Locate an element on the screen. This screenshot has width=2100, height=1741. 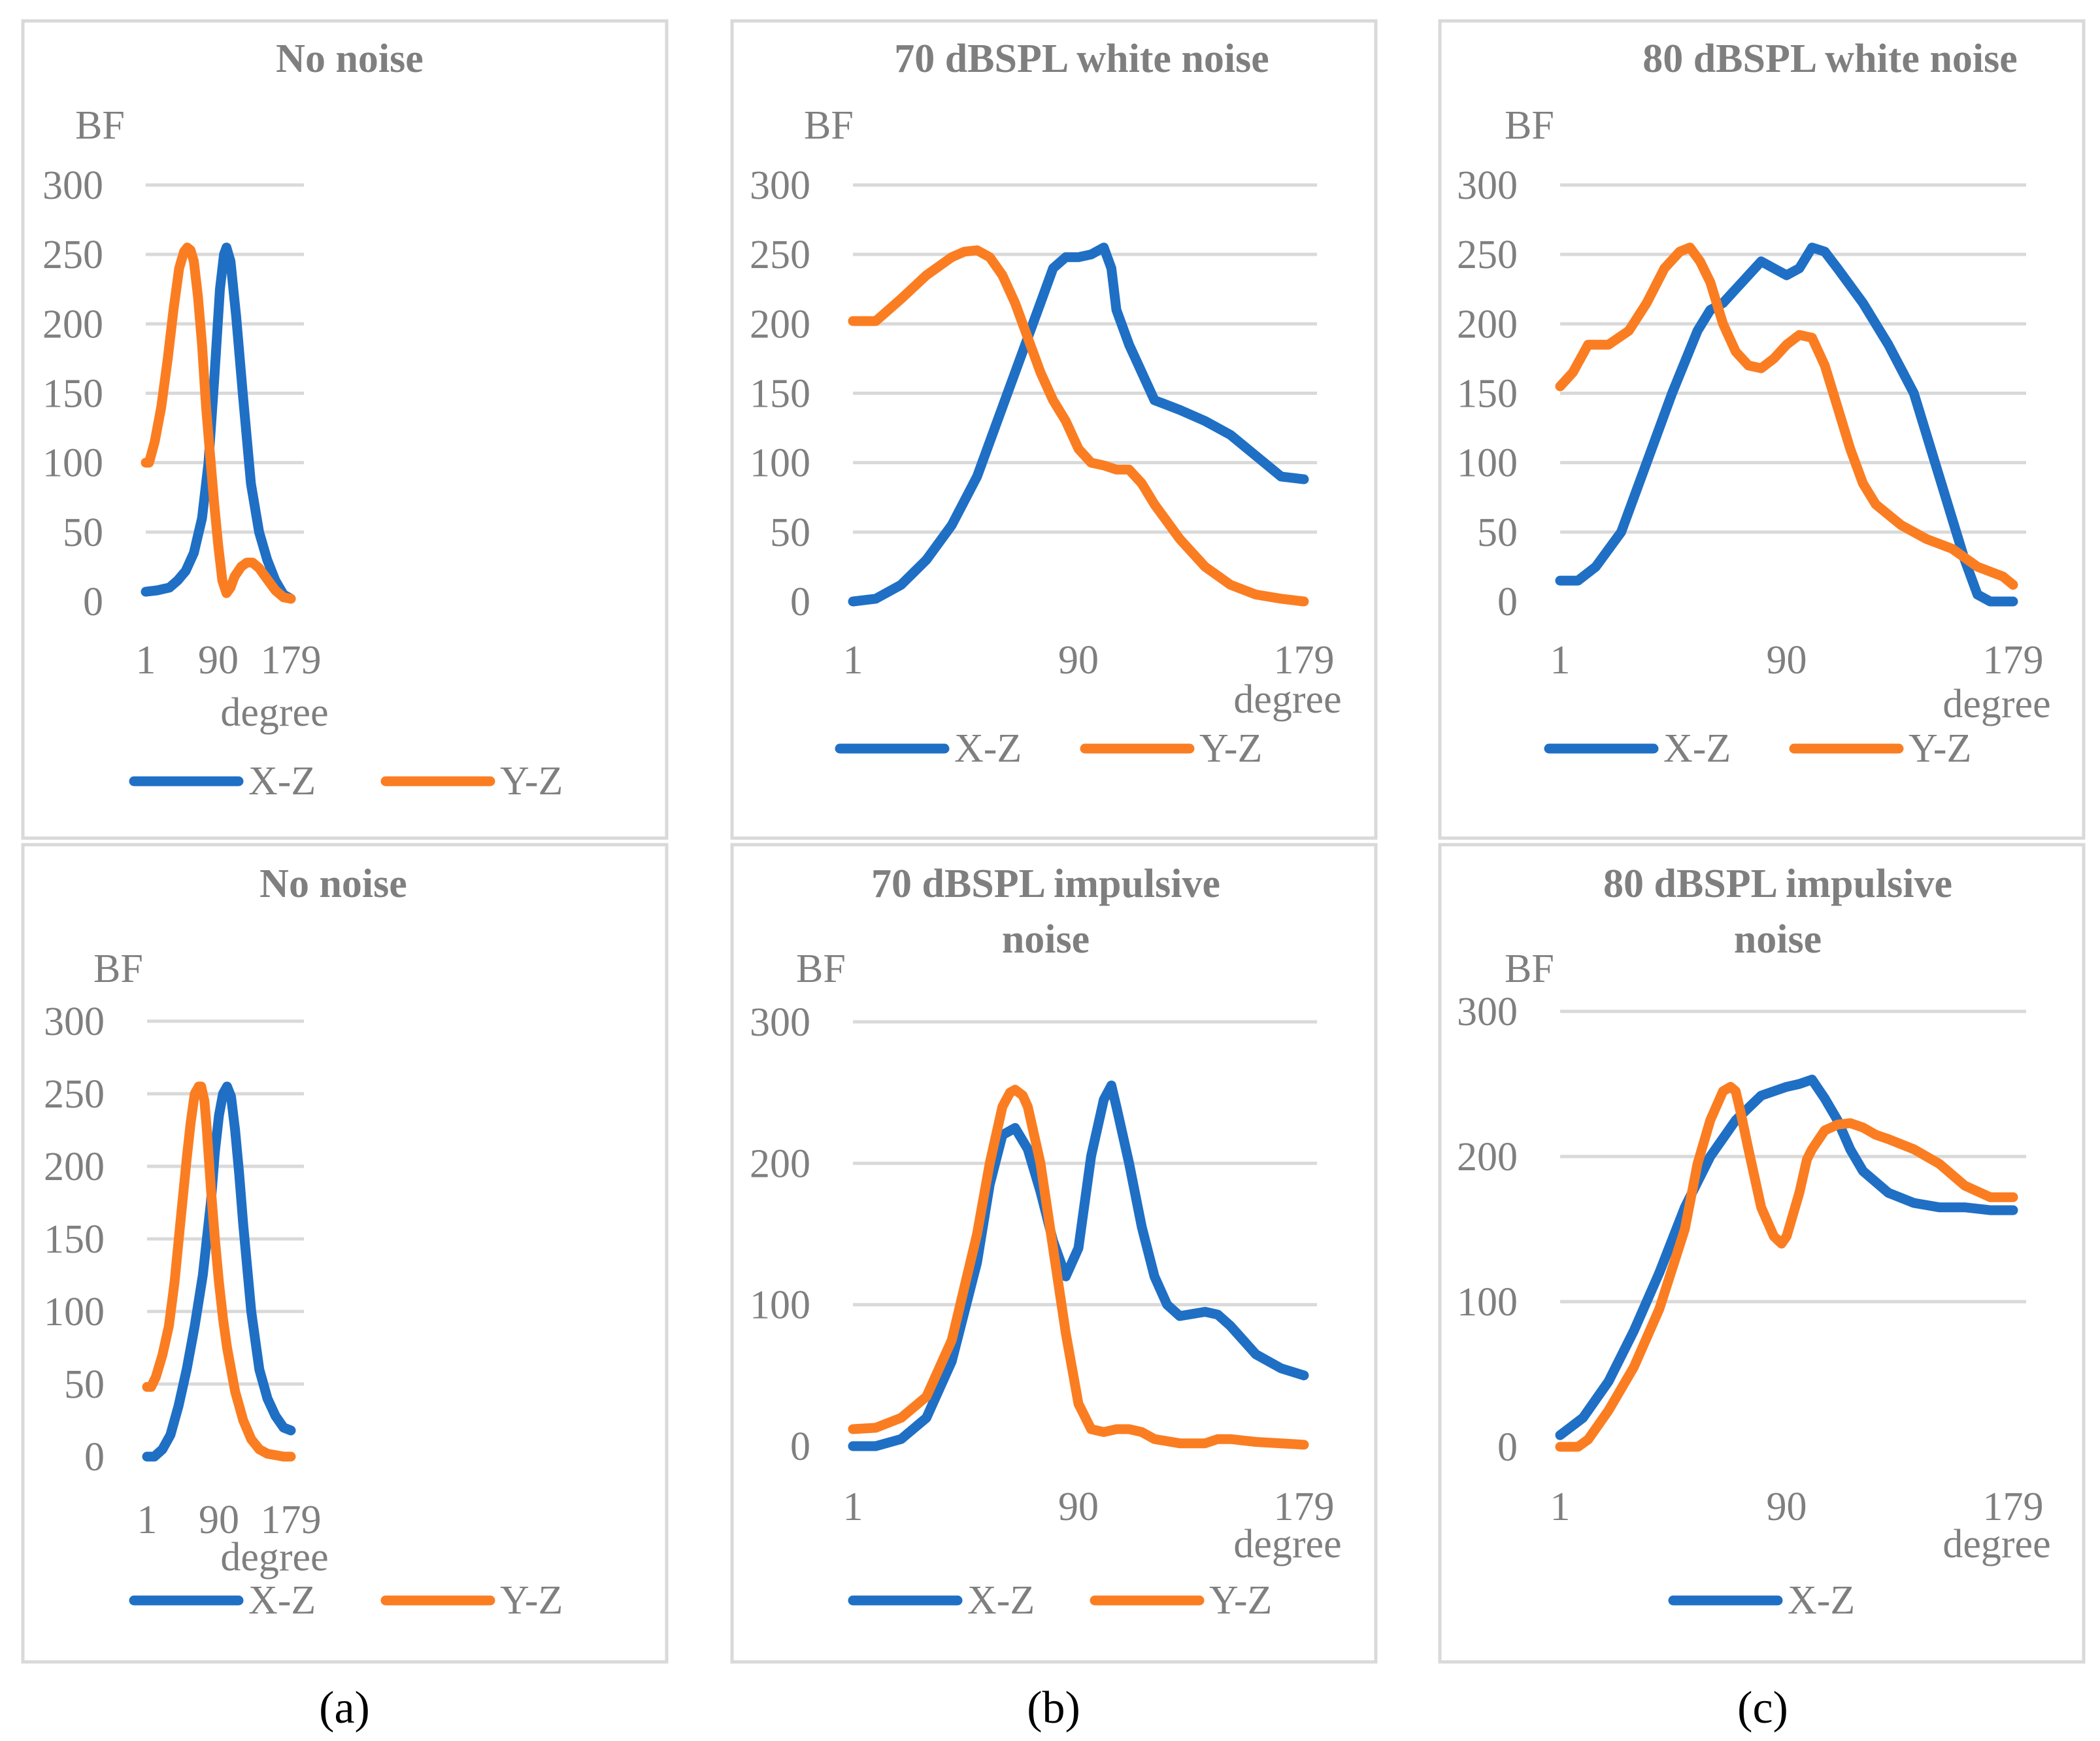
sublabel-group: (a) (b) (c) is located at coordinates (1053, 1708).